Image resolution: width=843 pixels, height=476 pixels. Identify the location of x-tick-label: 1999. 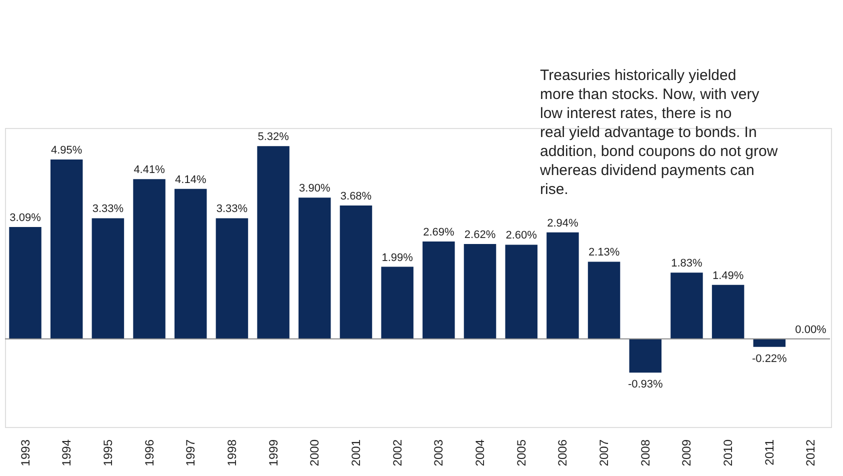
(273, 452).